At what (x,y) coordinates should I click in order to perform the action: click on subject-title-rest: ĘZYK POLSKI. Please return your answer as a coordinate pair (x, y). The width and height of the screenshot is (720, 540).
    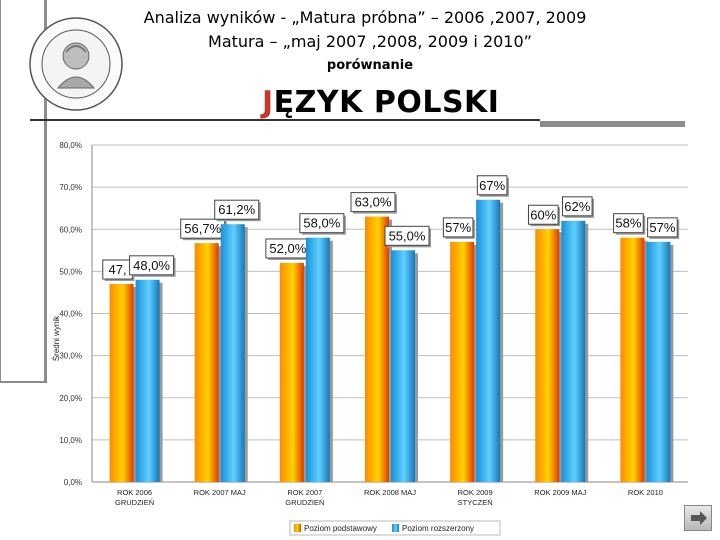
    Looking at the image, I should click on (386, 102).